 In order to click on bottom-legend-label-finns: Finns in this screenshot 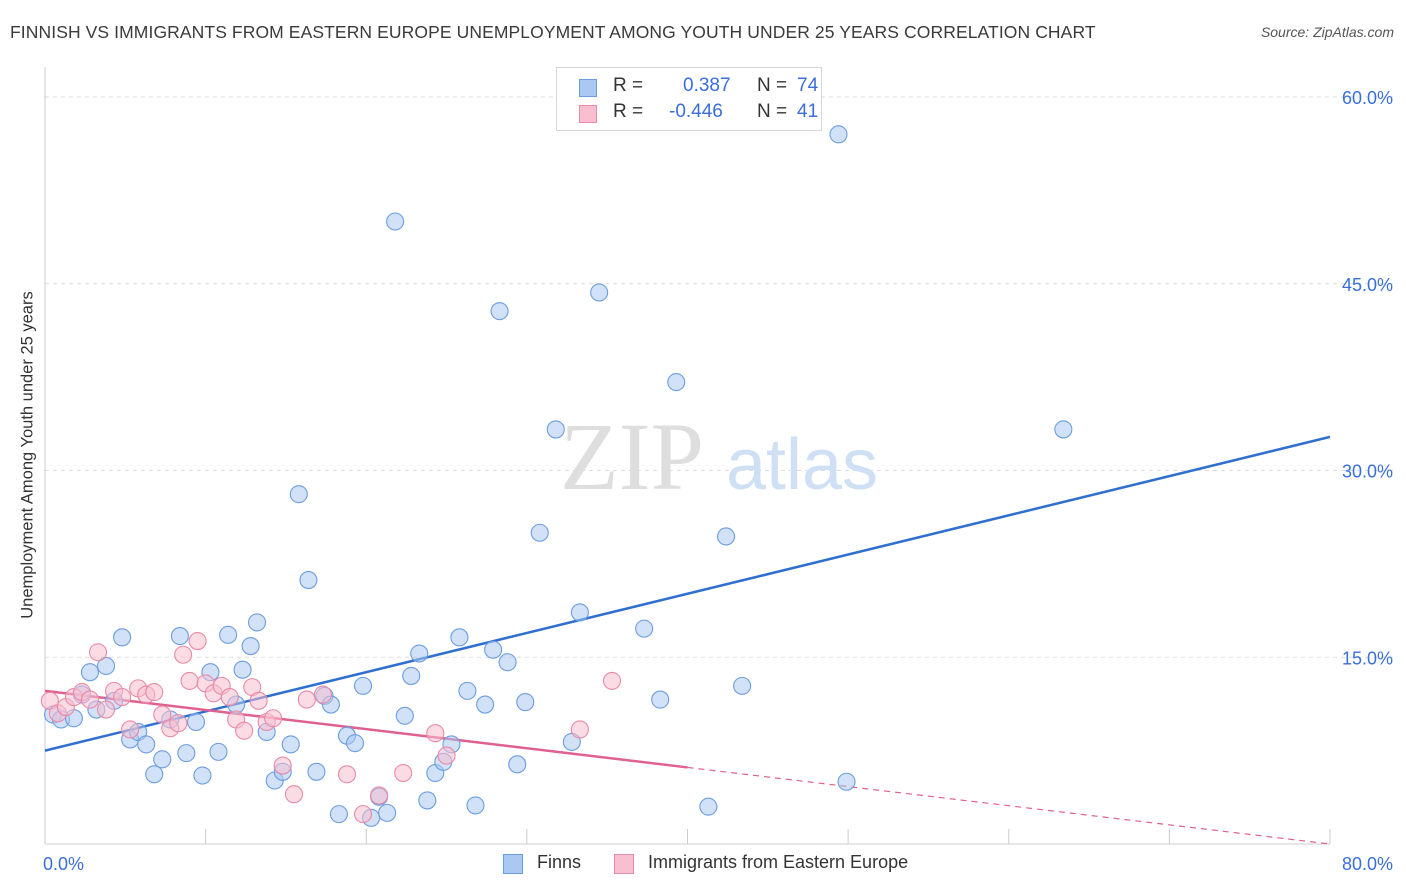, I will do `click(559, 862)`.